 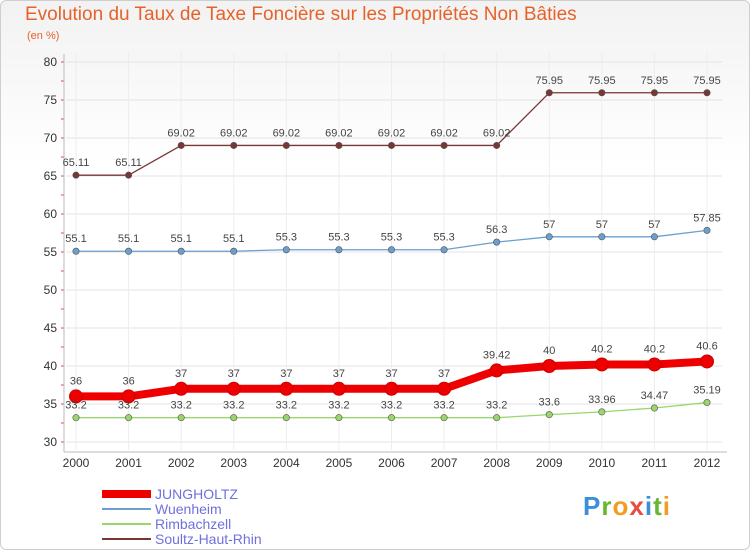 I want to click on x-tick-label: 2009, so click(x=549, y=463).